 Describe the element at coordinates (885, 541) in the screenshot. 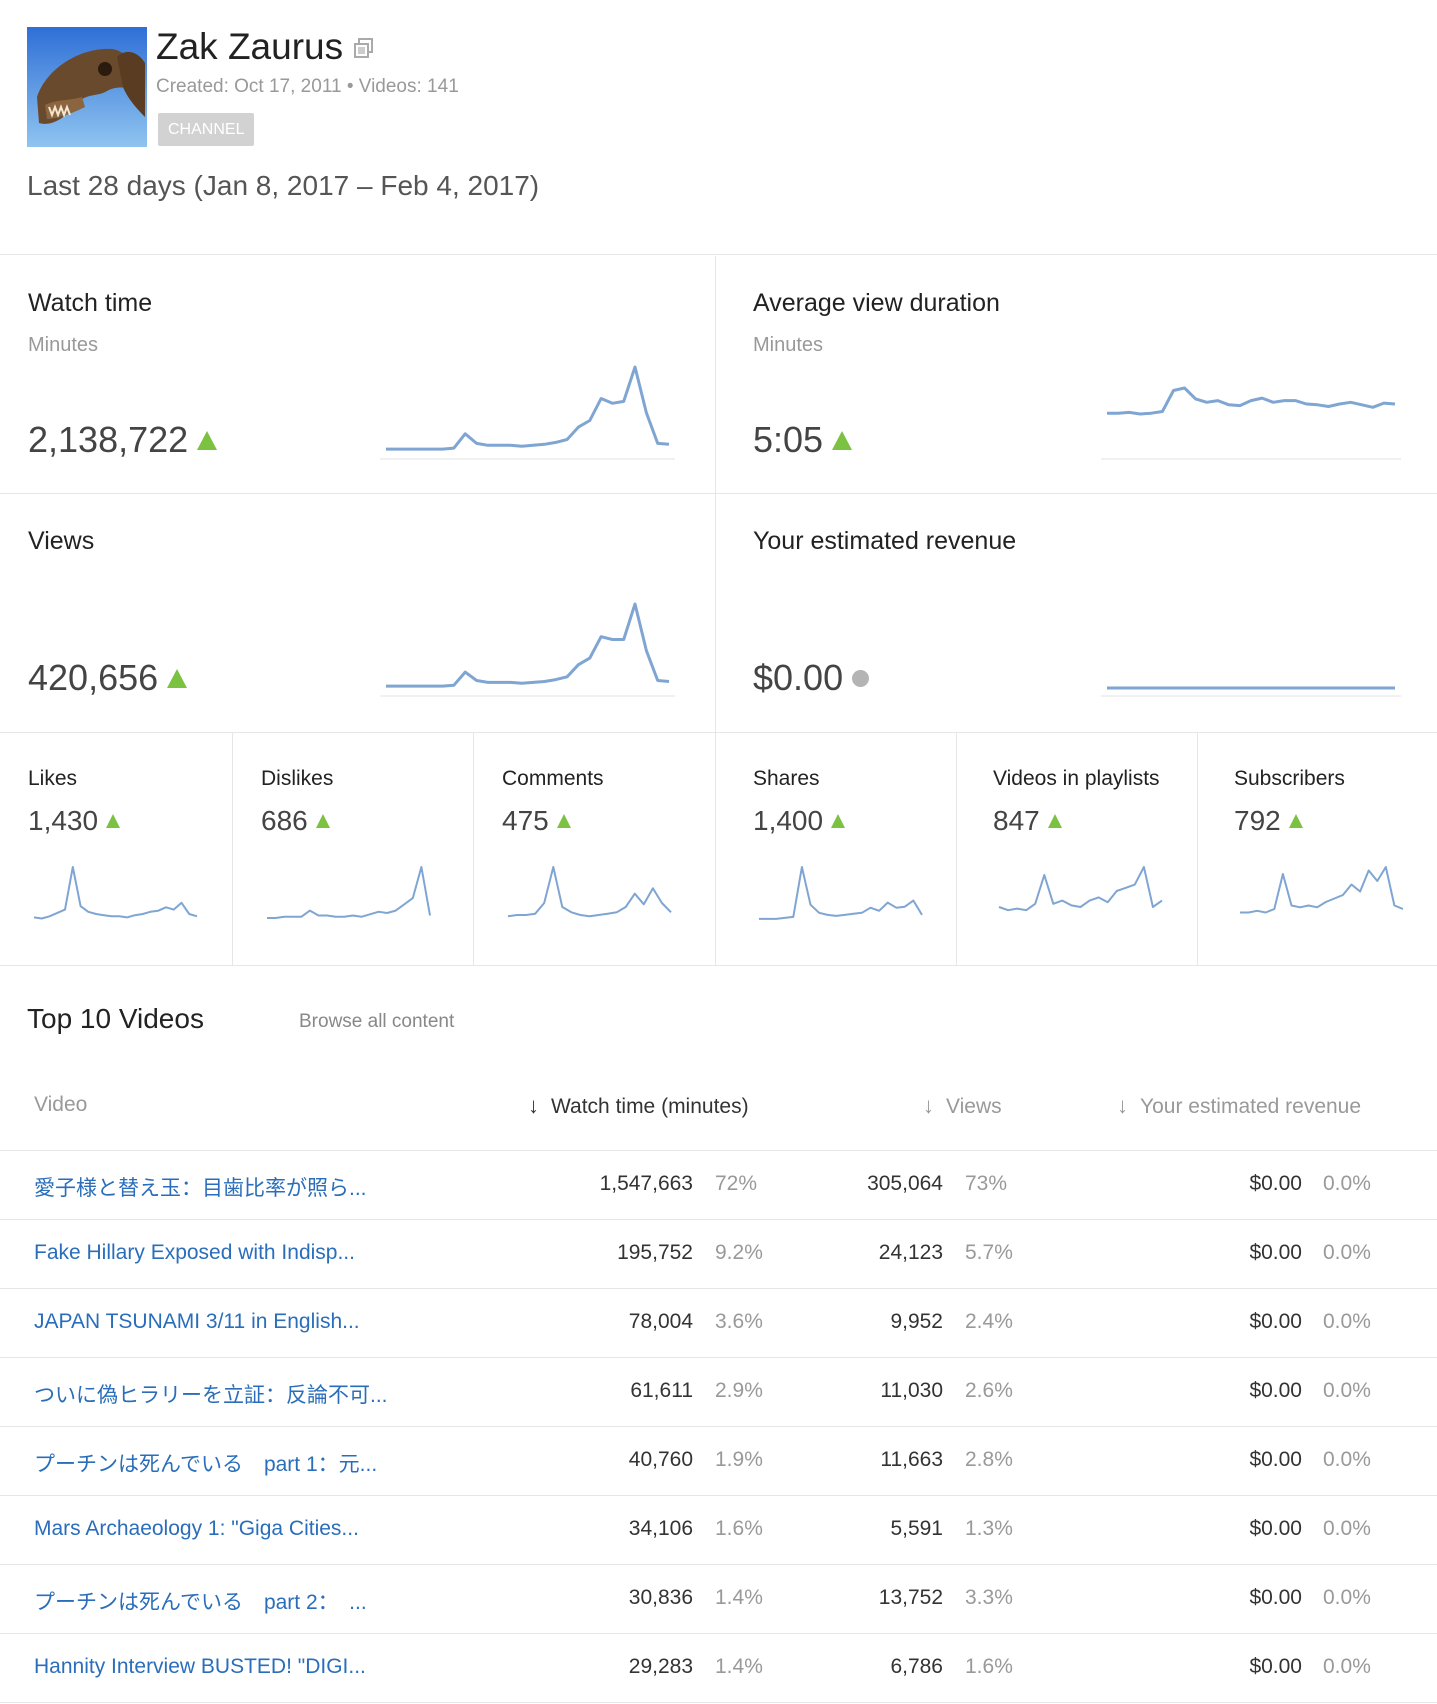

I see `card-title: Your estimated revenue` at that location.